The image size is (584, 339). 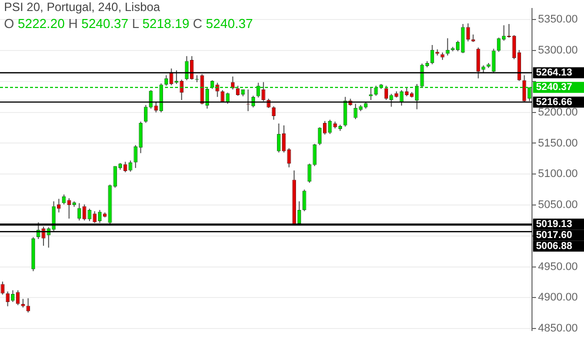 I want to click on ref-line-label: 5019.13, so click(x=554, y=224).